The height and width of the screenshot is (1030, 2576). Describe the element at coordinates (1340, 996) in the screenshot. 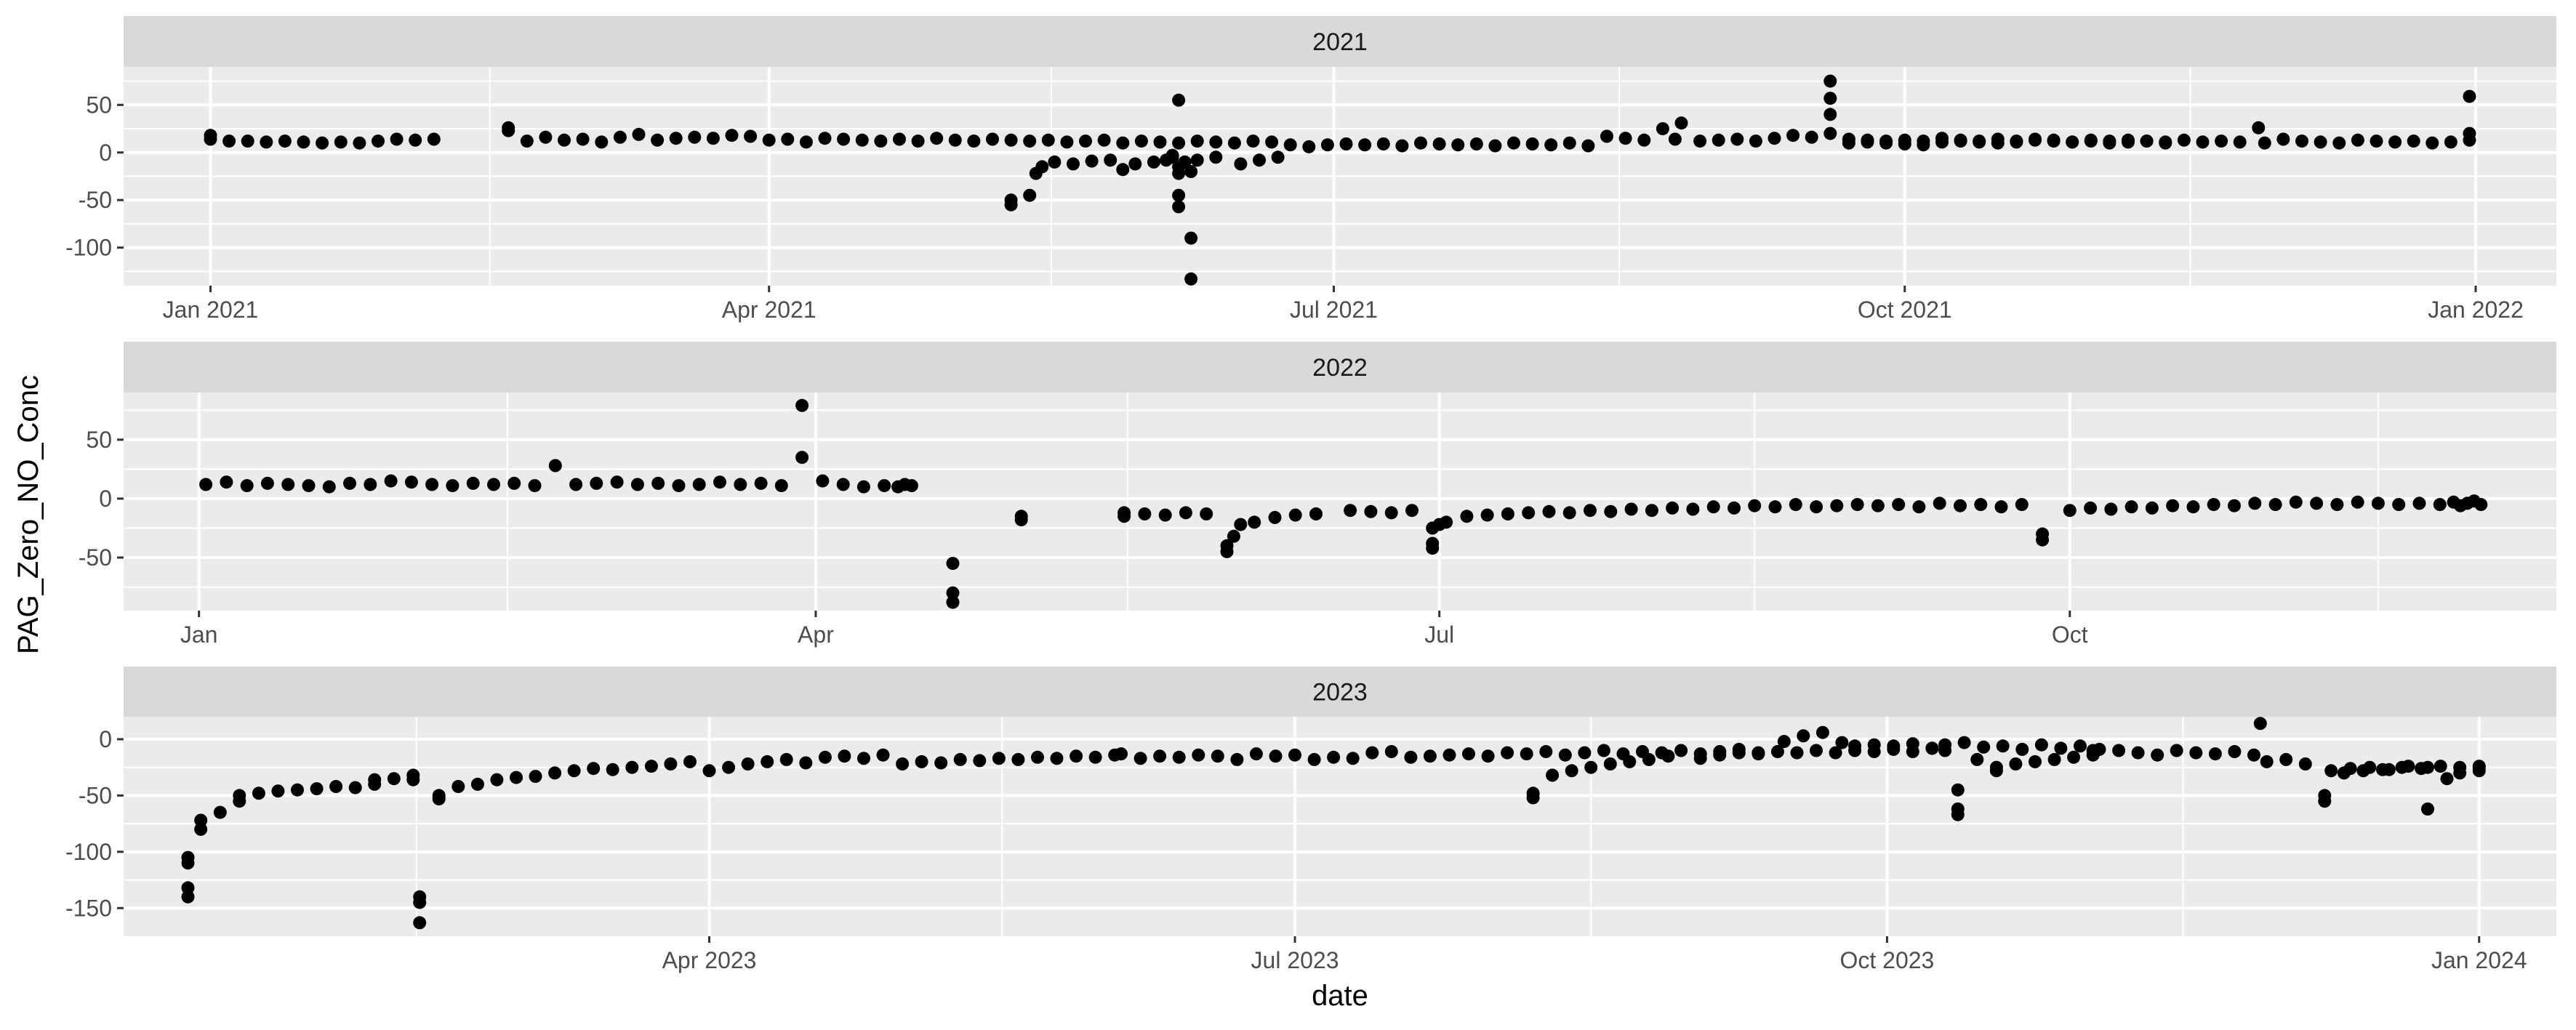

I see `x-axis-title: date` at that location.